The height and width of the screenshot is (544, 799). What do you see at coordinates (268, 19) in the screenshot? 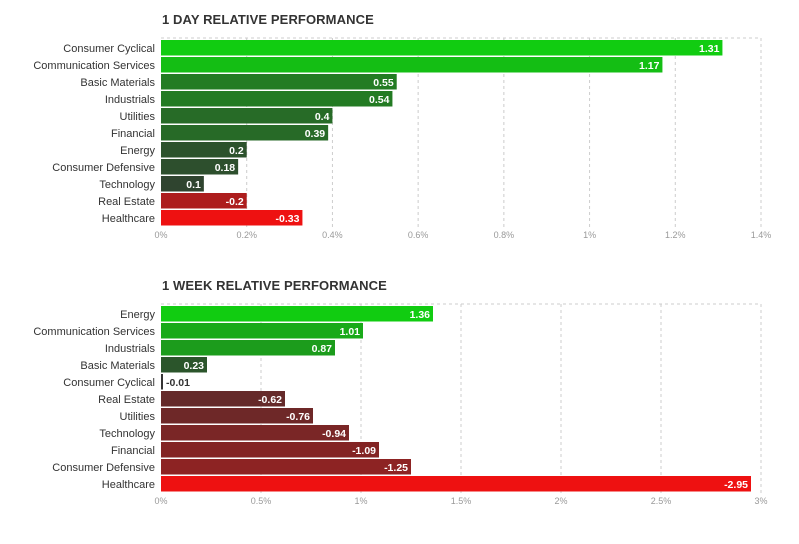
I see `chart-title: 1 DAY RELATIVE PERFORMANCE` at bounding box center [268, 19].